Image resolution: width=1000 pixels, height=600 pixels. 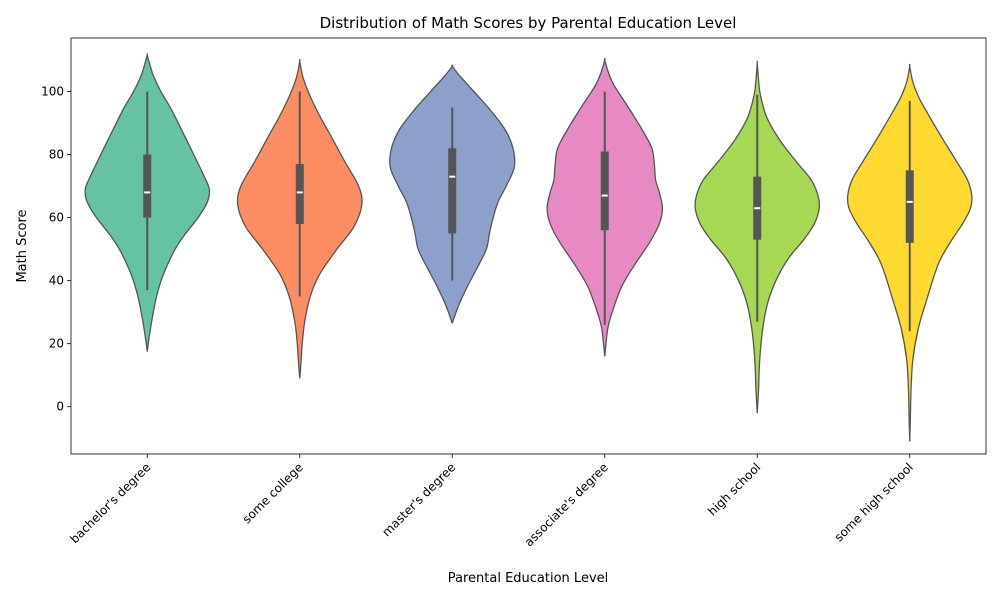 What do you see at coordinates (273, 493) in the screenshot?
I see `x-tick-label: some college` at bounding box center [273, 493].